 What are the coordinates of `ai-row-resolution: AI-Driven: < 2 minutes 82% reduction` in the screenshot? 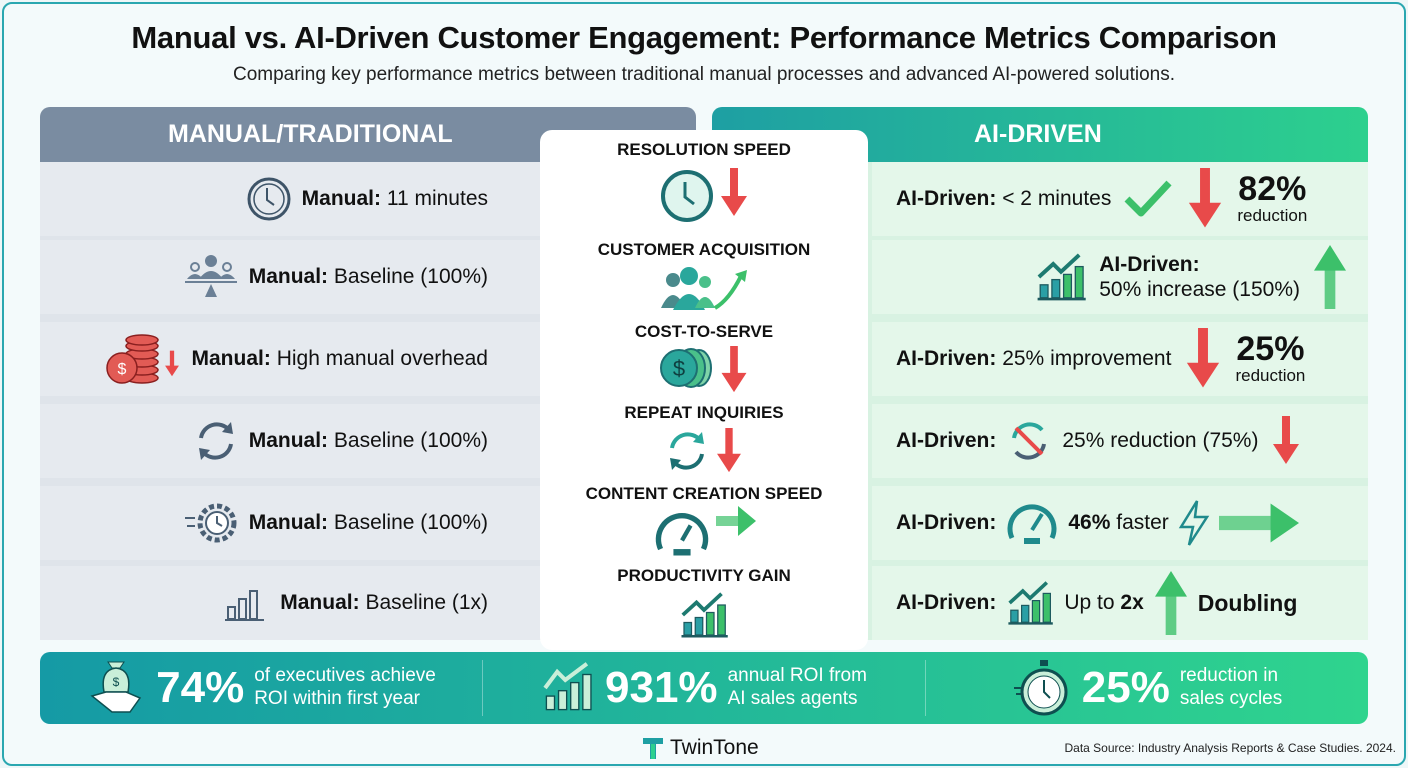 It's located at (1120, 199).